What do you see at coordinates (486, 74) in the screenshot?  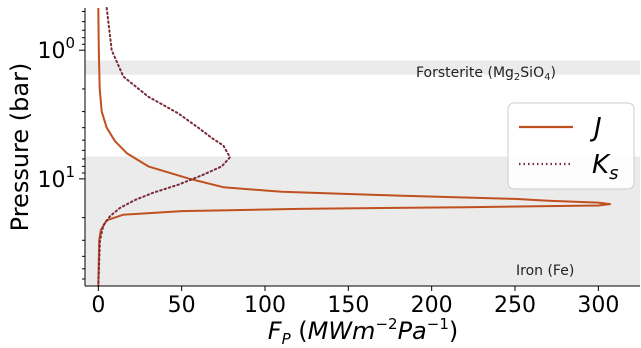 I see `band-label-forsterite: Forsterite (Mg2SiO4)` at bounding box center [486, 74].